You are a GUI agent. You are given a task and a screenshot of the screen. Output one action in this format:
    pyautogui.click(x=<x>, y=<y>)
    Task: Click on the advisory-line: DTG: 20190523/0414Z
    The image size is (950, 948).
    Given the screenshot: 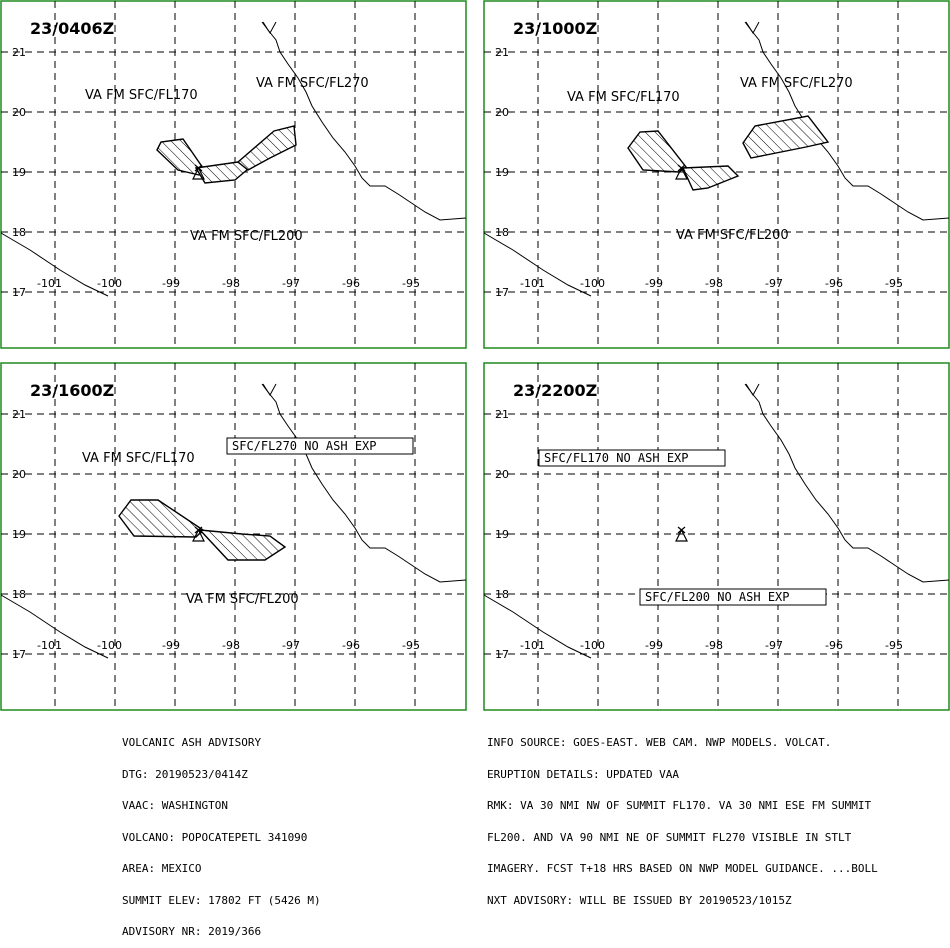 What is the action you would take?
    pyautogui.click(x=185, y=774)
    